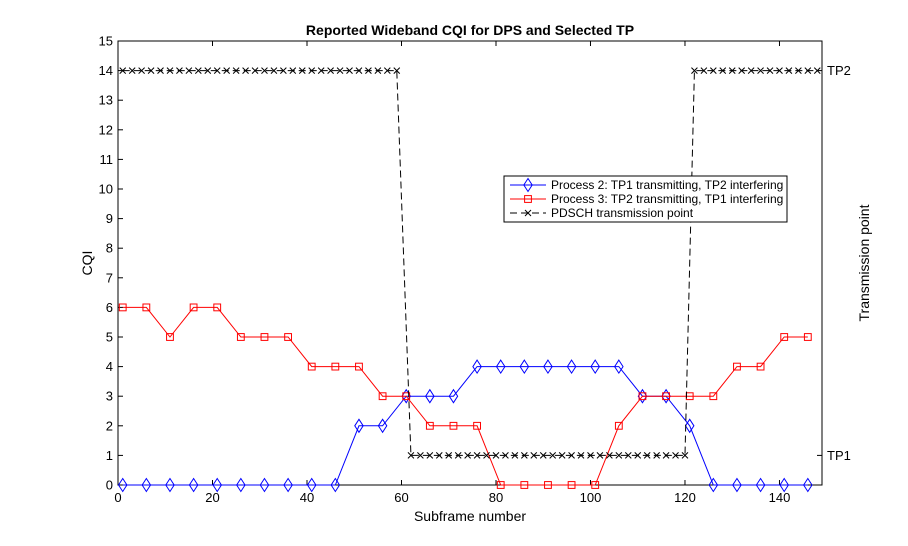 Image resolution: width=908 pixels, height=546 pixels. I want to click on y-tick-label: 11, so click(107, 159).